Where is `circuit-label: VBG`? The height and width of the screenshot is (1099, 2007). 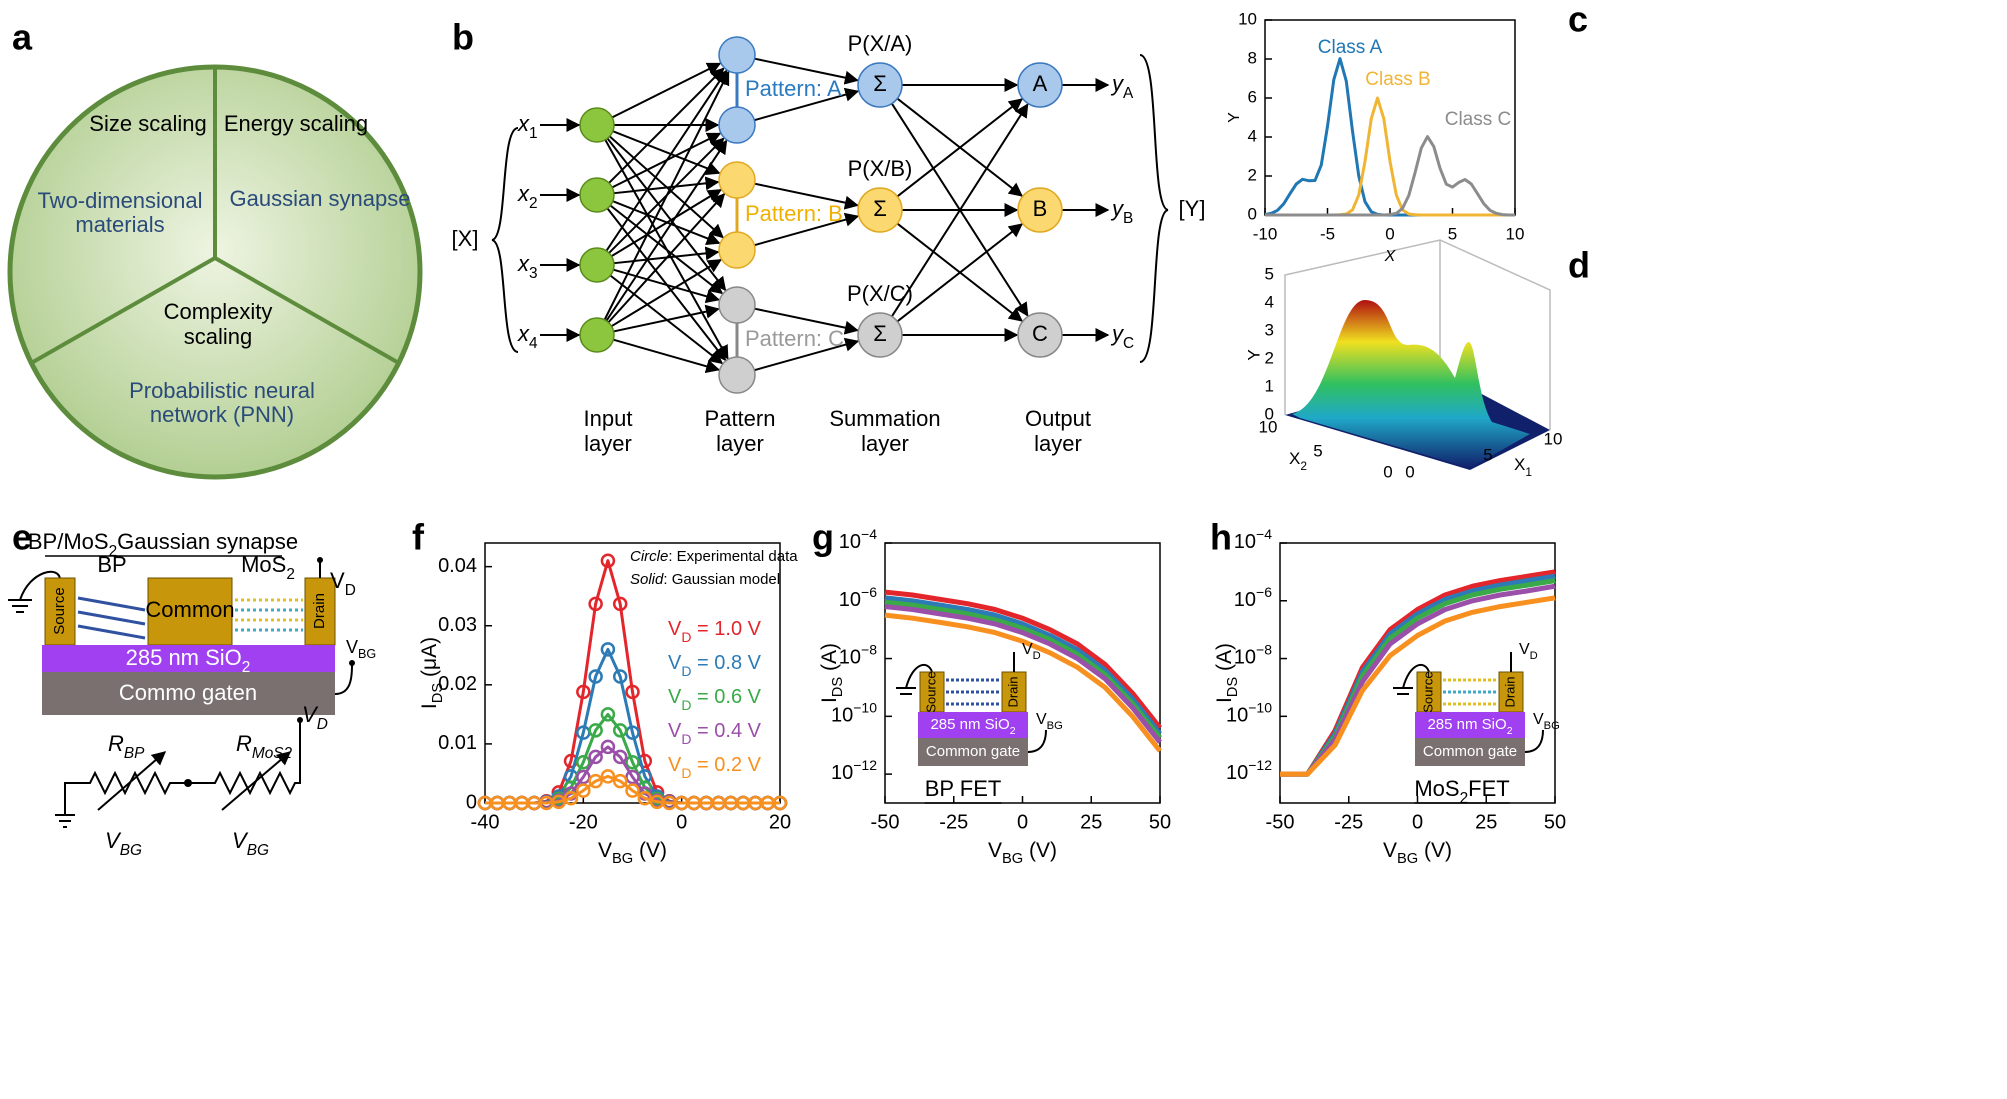
circuit-label: VBG is located at coordinates (123, 843).